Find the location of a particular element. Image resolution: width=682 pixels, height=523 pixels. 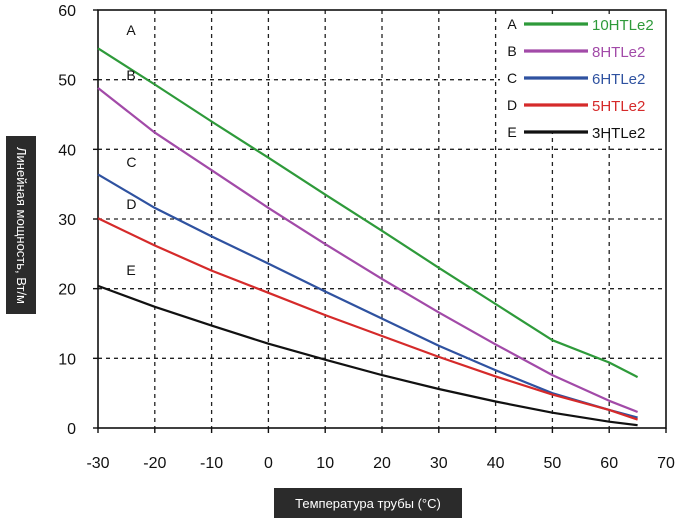

curve-labels: A B C D E is located at coordinates (131, 150).